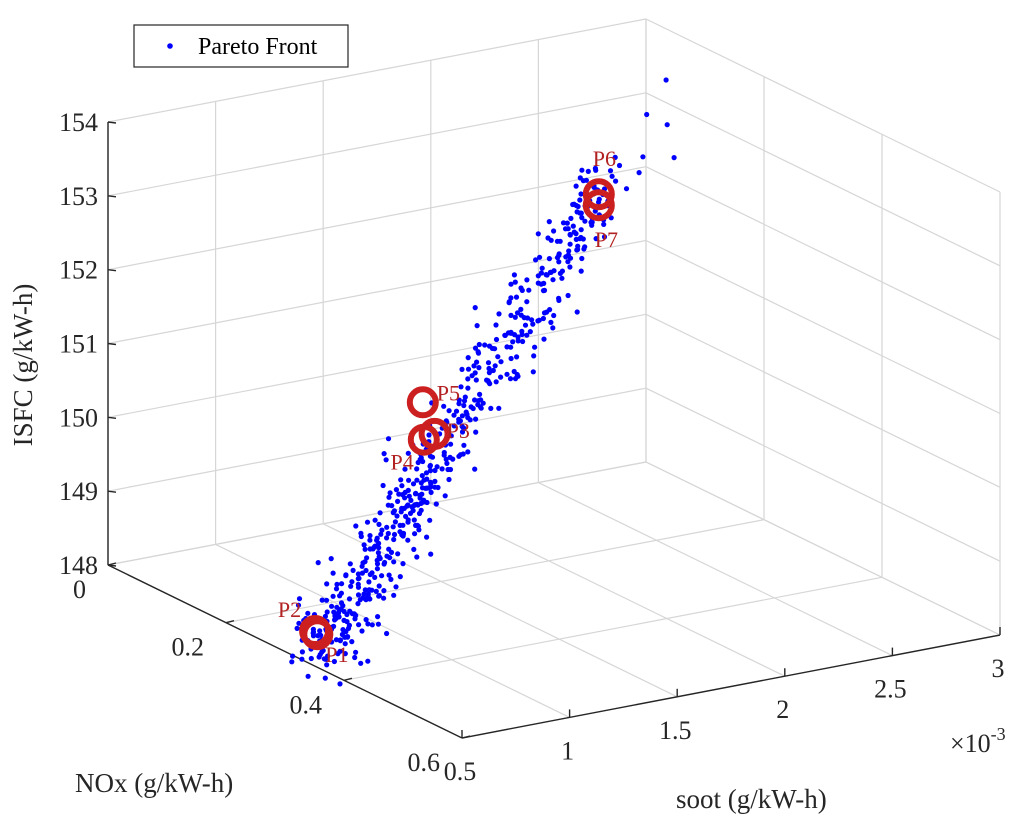 This screenshot has height=821, width=1029. I want to click on x-tick-label: 2, so click(782, 709).